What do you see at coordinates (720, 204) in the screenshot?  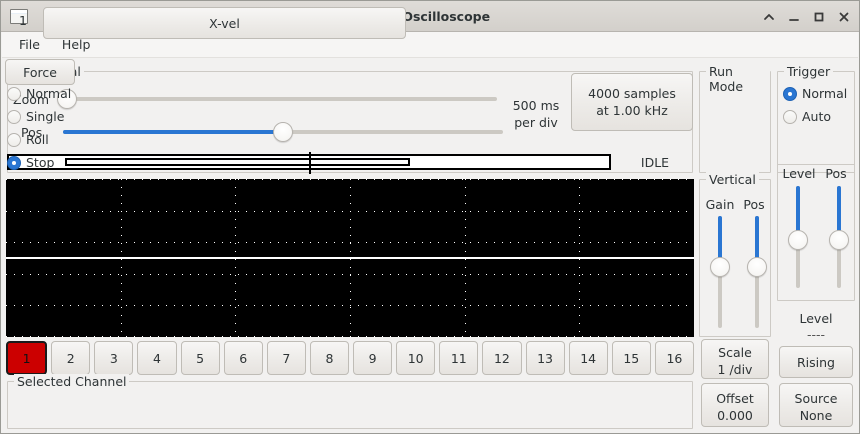 I see `vertical-gain-label: Gain` at bounding box center [720, 204].